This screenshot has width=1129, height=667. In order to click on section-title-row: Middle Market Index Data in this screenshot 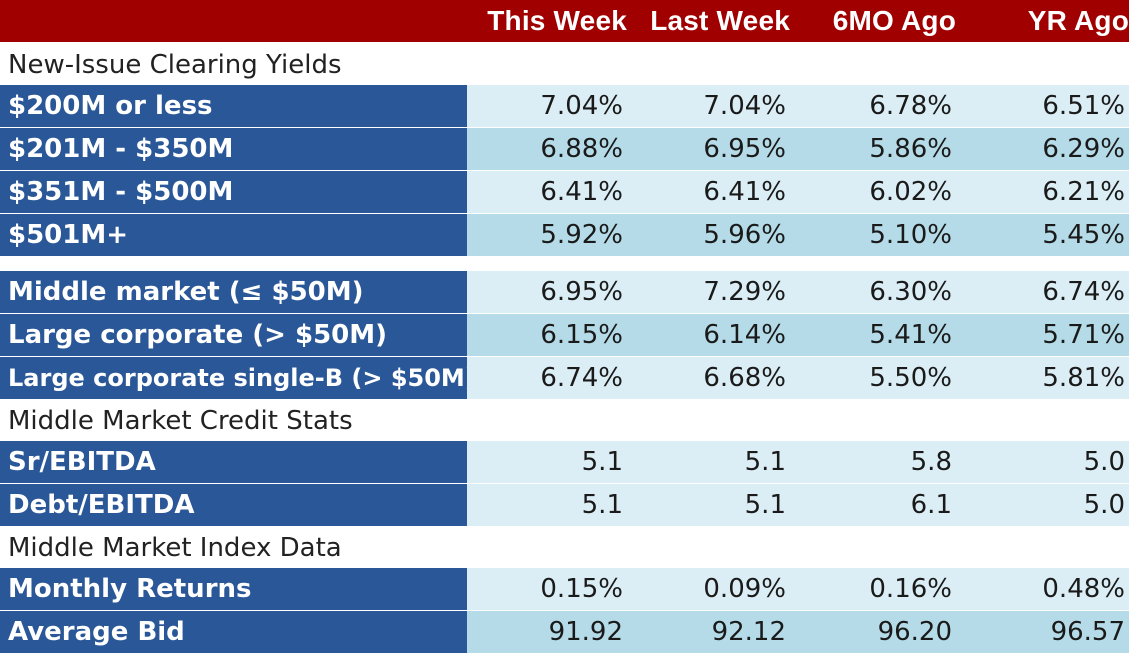, I will do `click(564, 547)`.